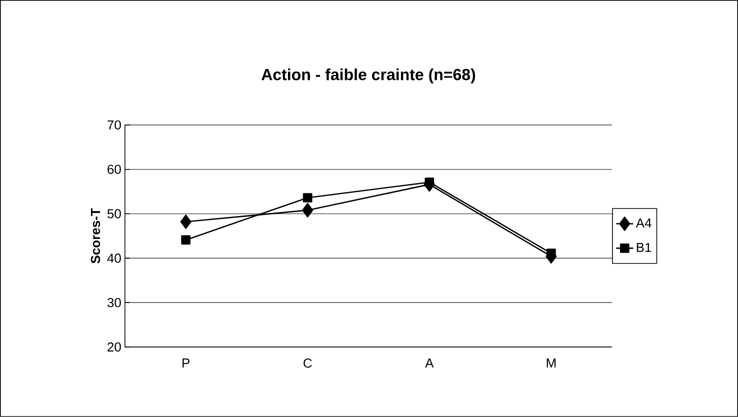 The width and height of the screenshot is (738, 417). Describe the element at coordinates (644, 223) in the screenshot. I see `legend-label: A4` at that location.